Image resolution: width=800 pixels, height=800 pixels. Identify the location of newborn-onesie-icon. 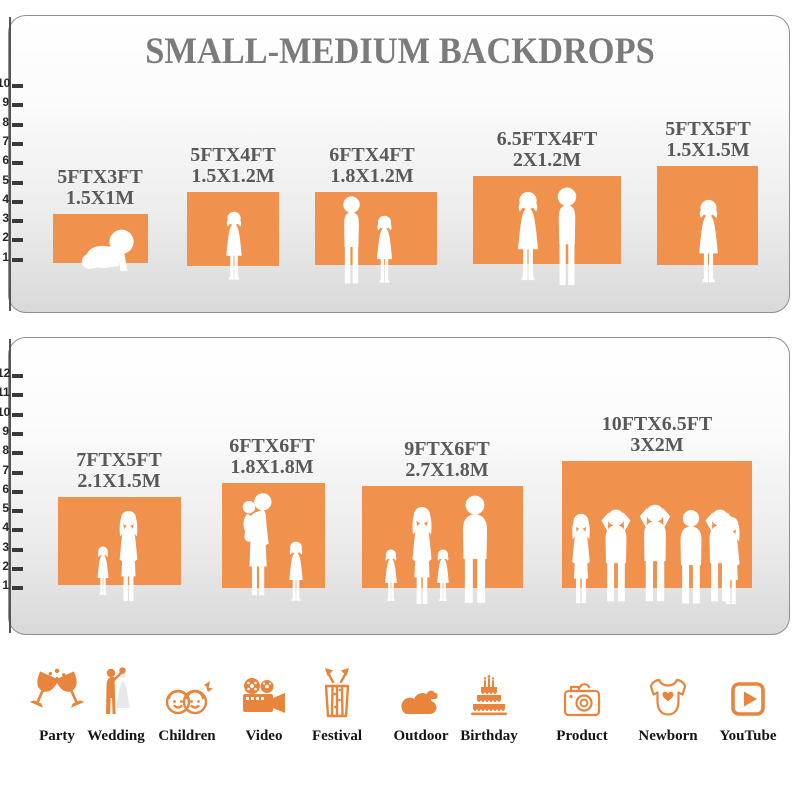
(668, 698).